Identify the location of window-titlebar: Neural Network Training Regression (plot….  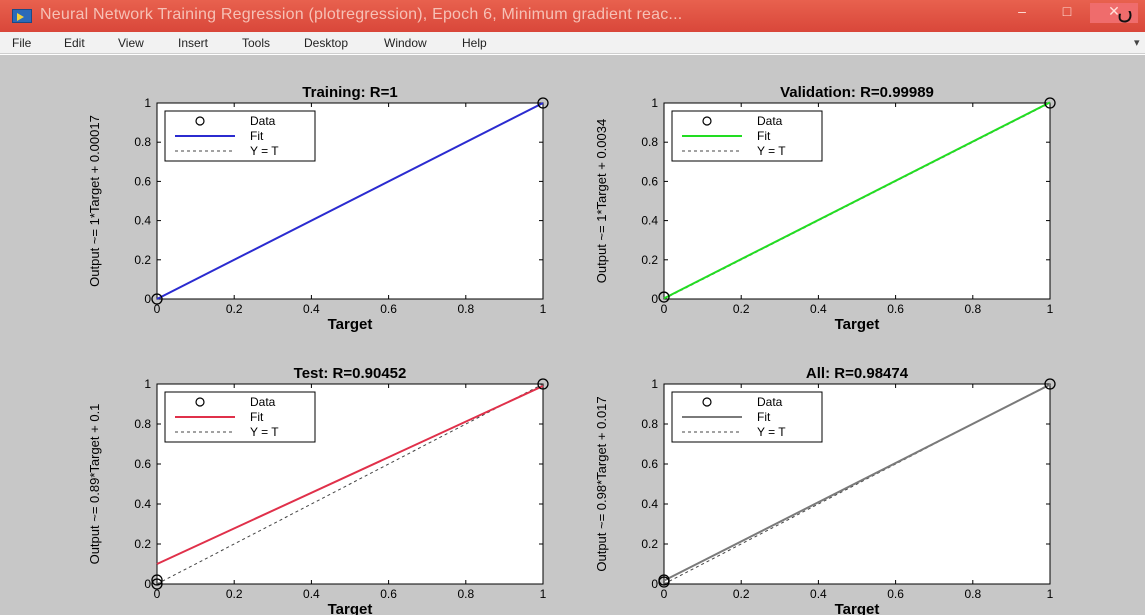
(572, 16).